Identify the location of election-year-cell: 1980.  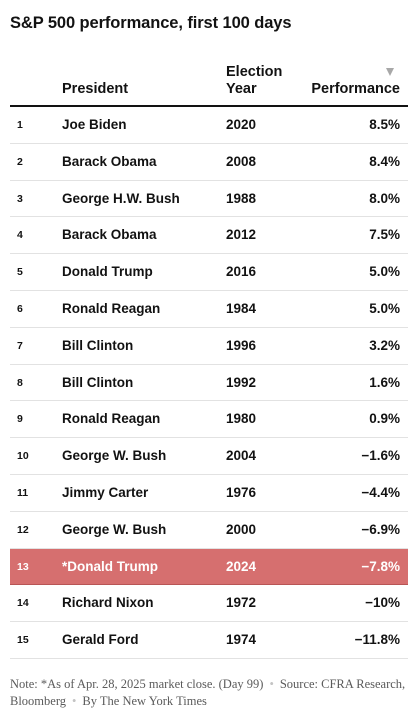
(241, 419).